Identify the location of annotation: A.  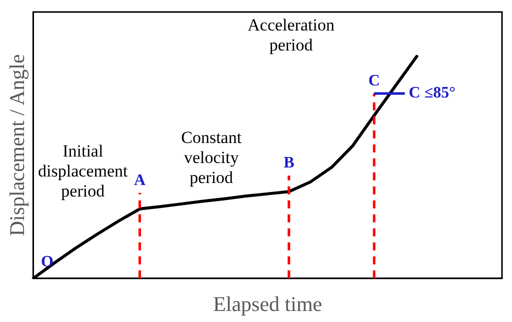
(140, 181).